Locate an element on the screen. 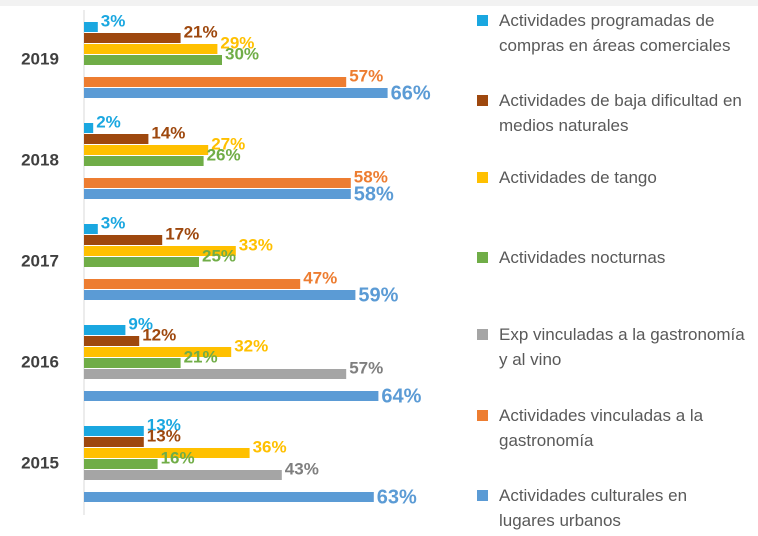  data-label: 36% is located at coordinates (270, 446).